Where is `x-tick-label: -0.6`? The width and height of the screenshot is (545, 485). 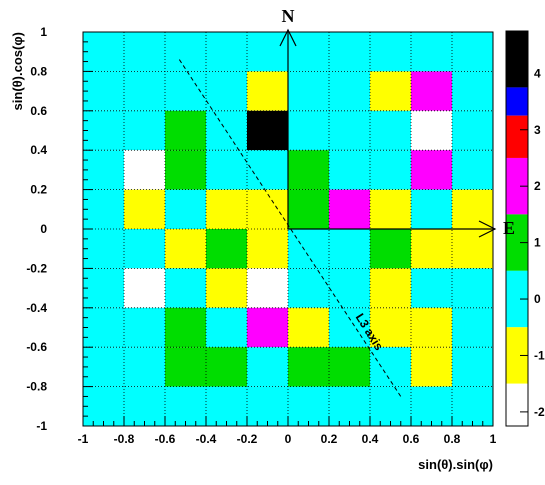
x-tick-label: -0.6 is located at coordinates (165, 439).